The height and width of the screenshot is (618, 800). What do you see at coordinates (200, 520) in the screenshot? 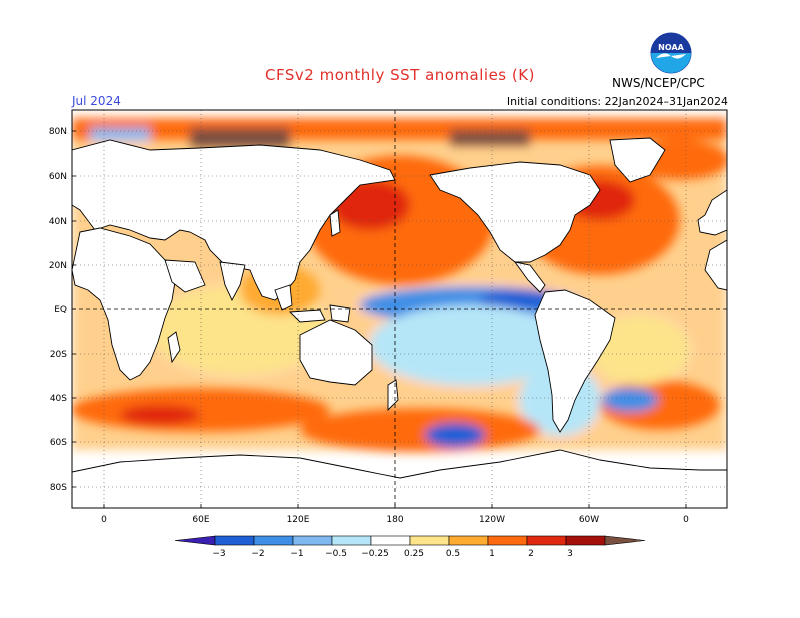
I see `lon-label: 60E` at bounding box center [200, 520].